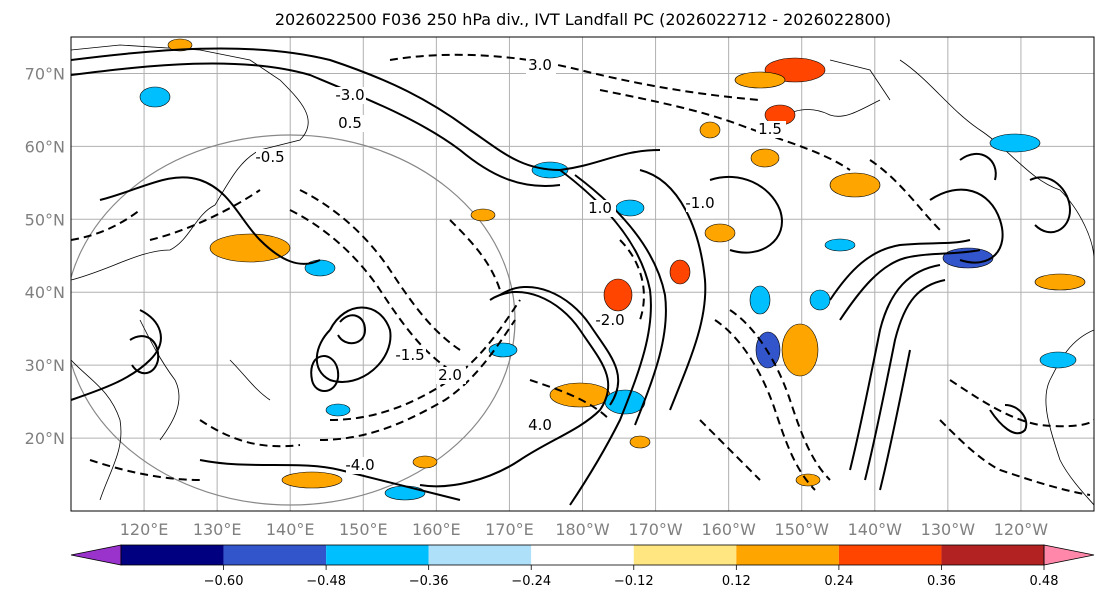 The image size is (1105, 604). What do you see at coordinates (45, 292) in the screenshot?
I see `lat-tick-label: 40°N` at bounding box center [45, 292].